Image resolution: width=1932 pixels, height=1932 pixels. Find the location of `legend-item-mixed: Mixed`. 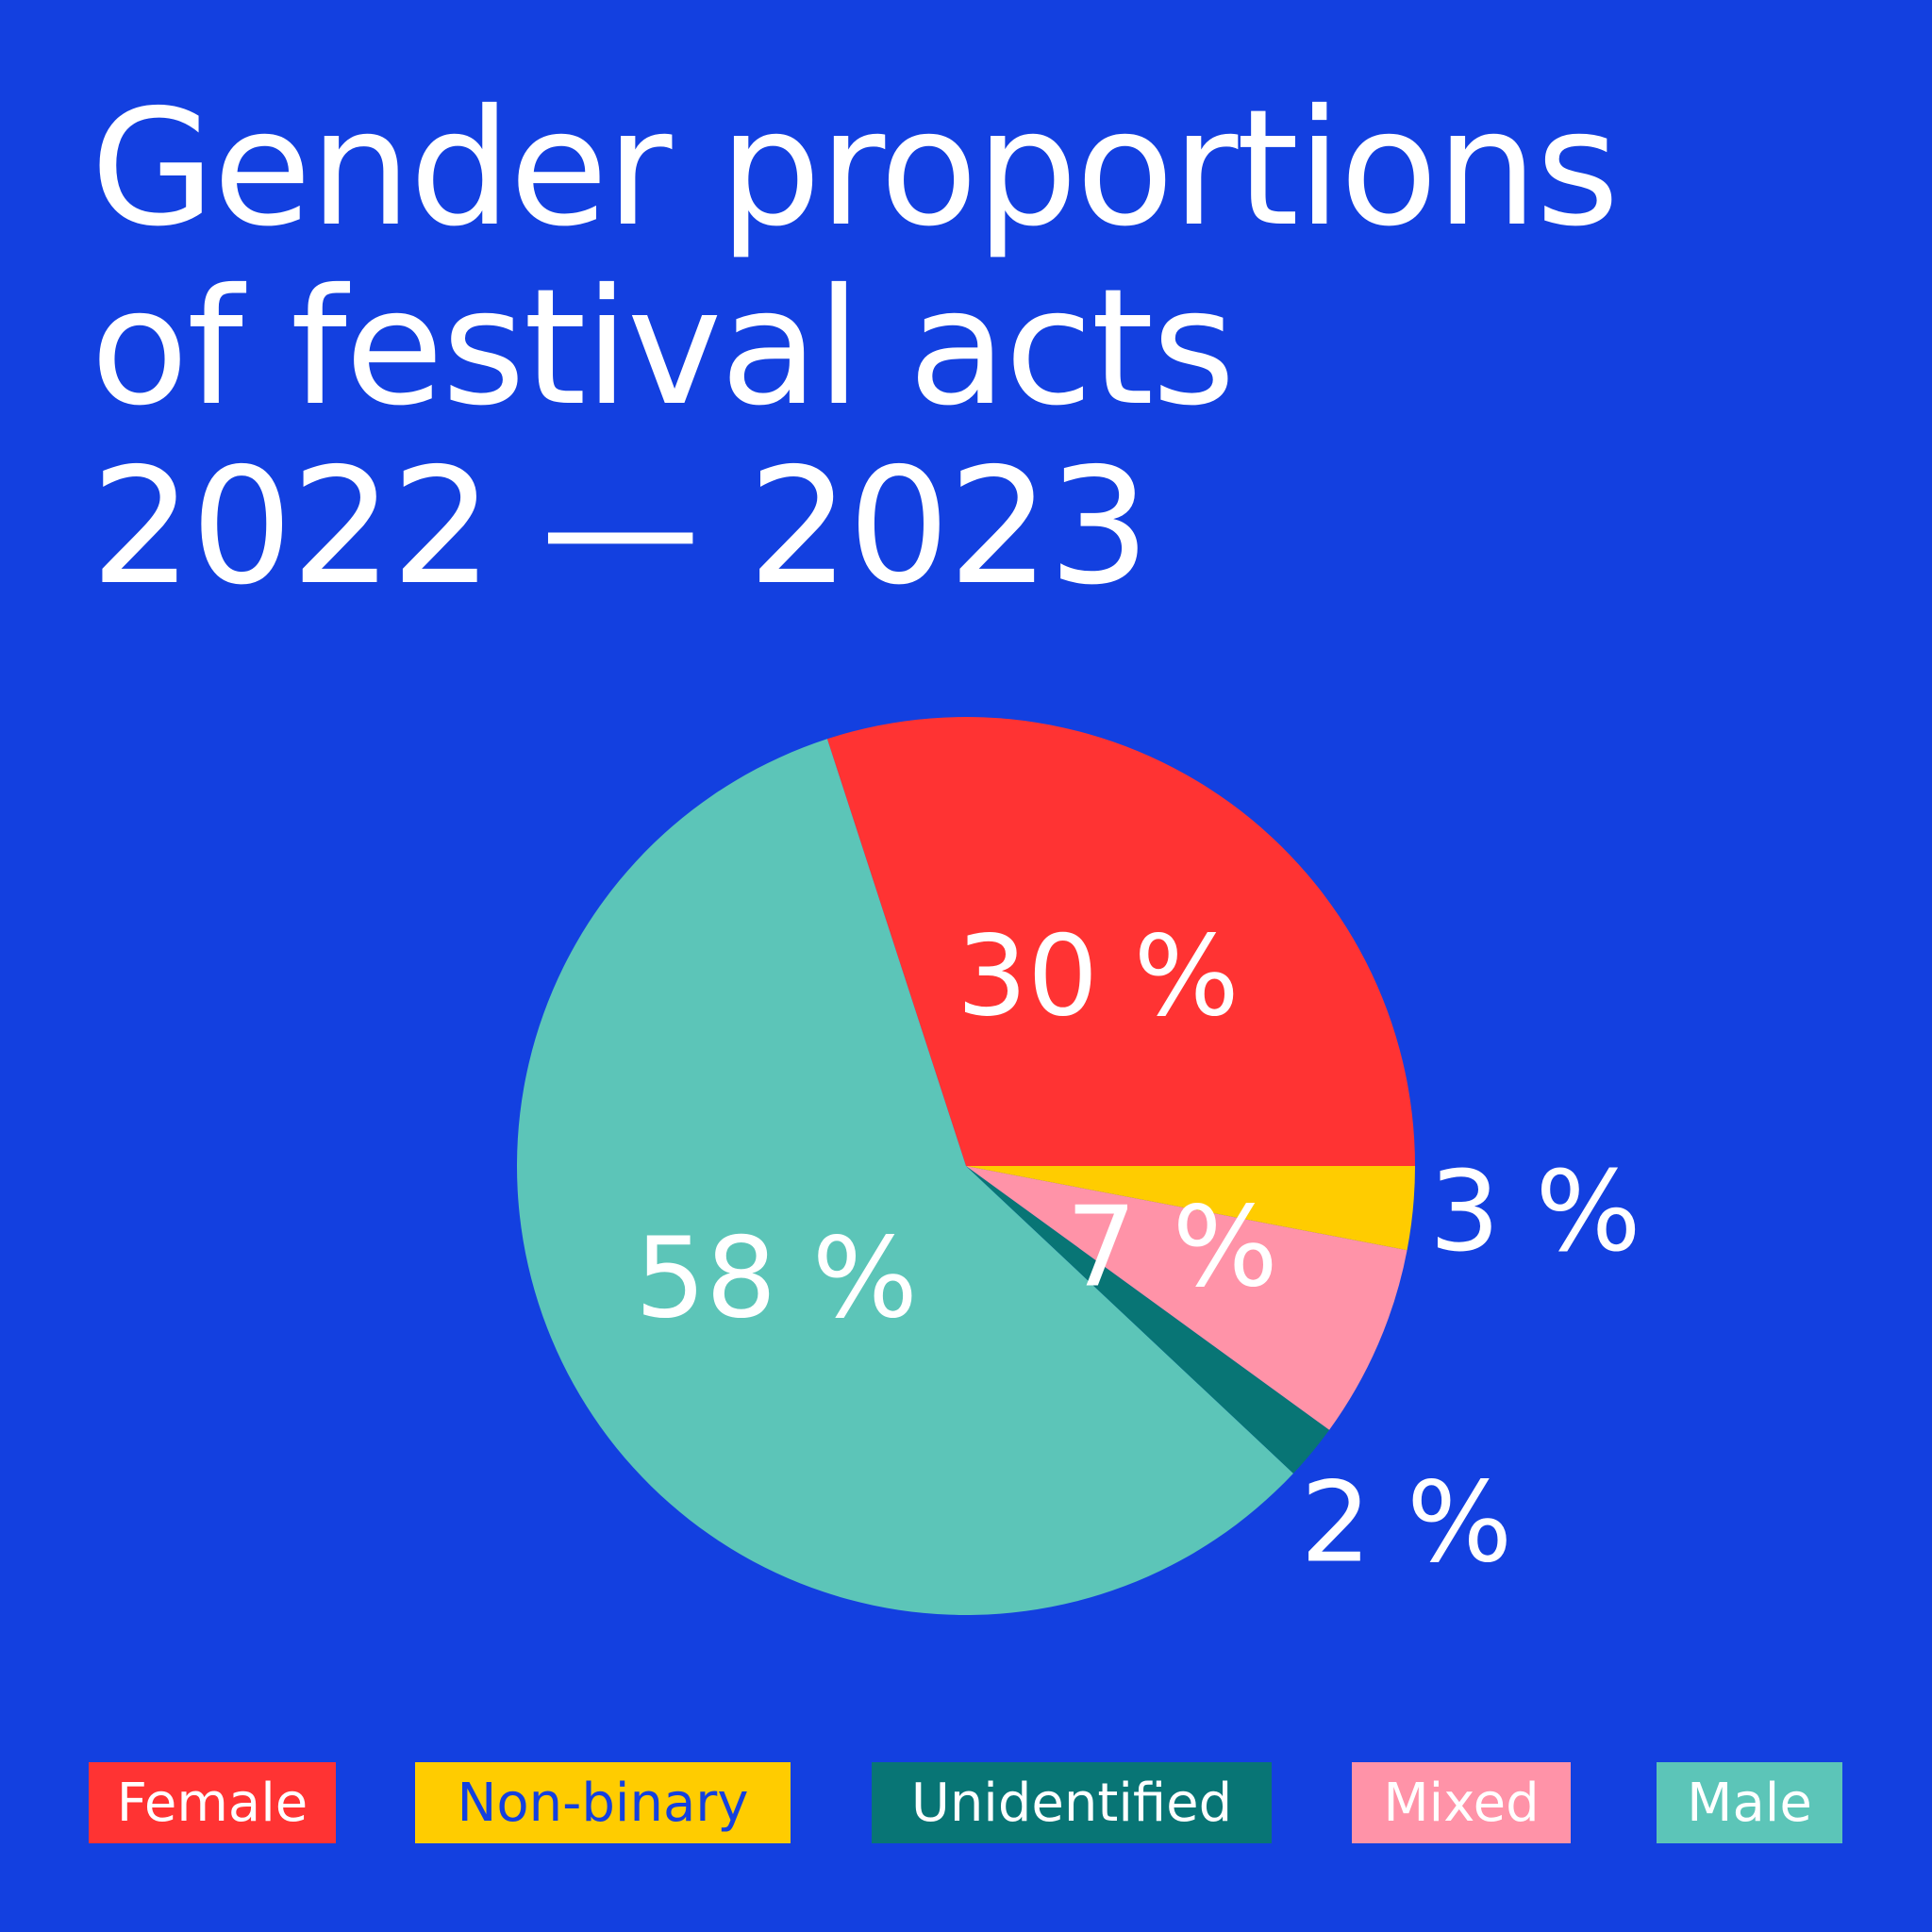

legend-item-mixed: Mixed is located at coordinates (1461, 1802).